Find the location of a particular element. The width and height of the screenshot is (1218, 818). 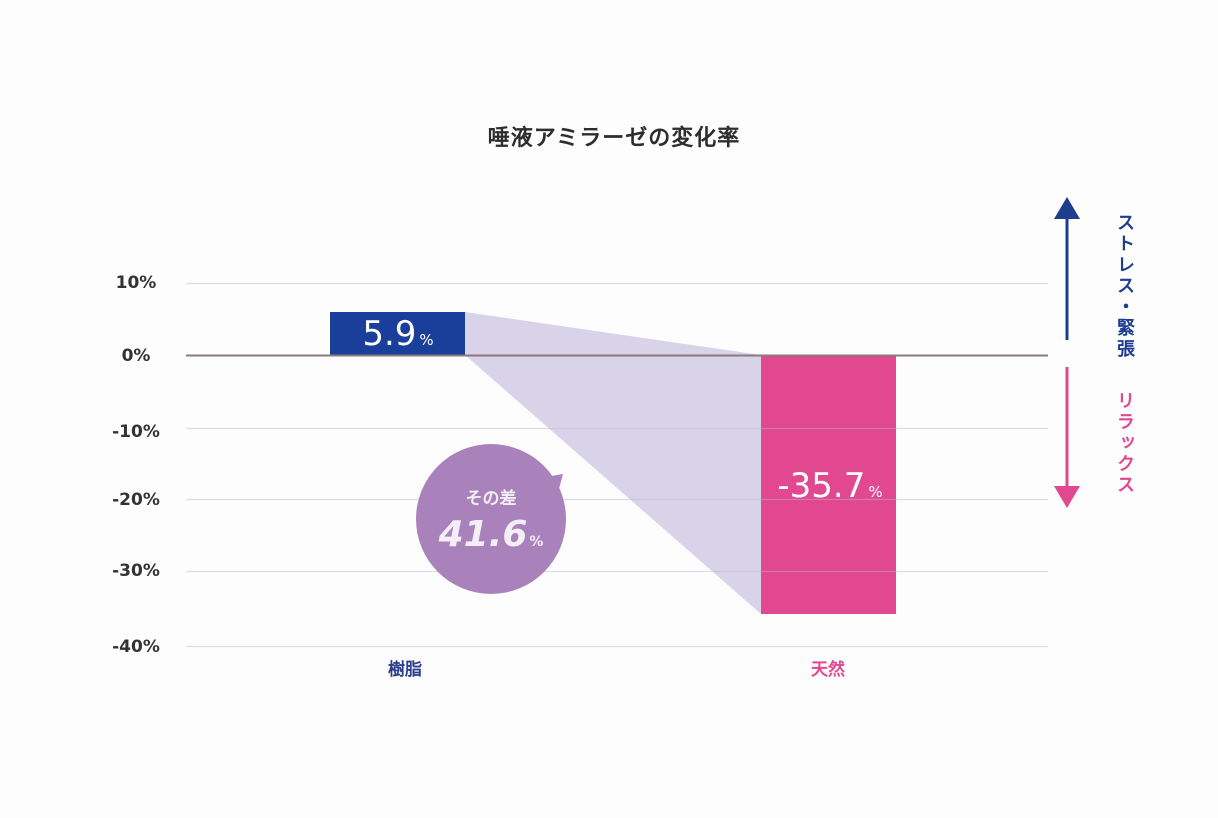

legend-stress-label: ストレス・緊張 is located at coordinates (1124, 286).